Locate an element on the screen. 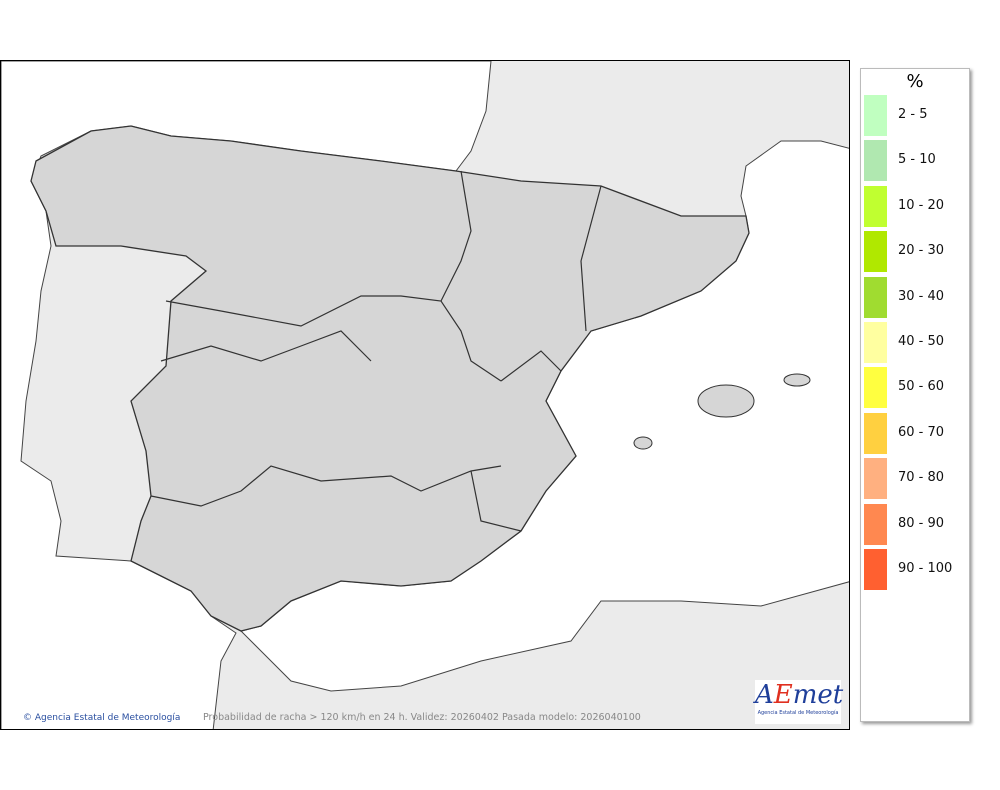 The height and width of the screenshot is (790, 1000). legend-title: % is located at coordinates (915, 81).